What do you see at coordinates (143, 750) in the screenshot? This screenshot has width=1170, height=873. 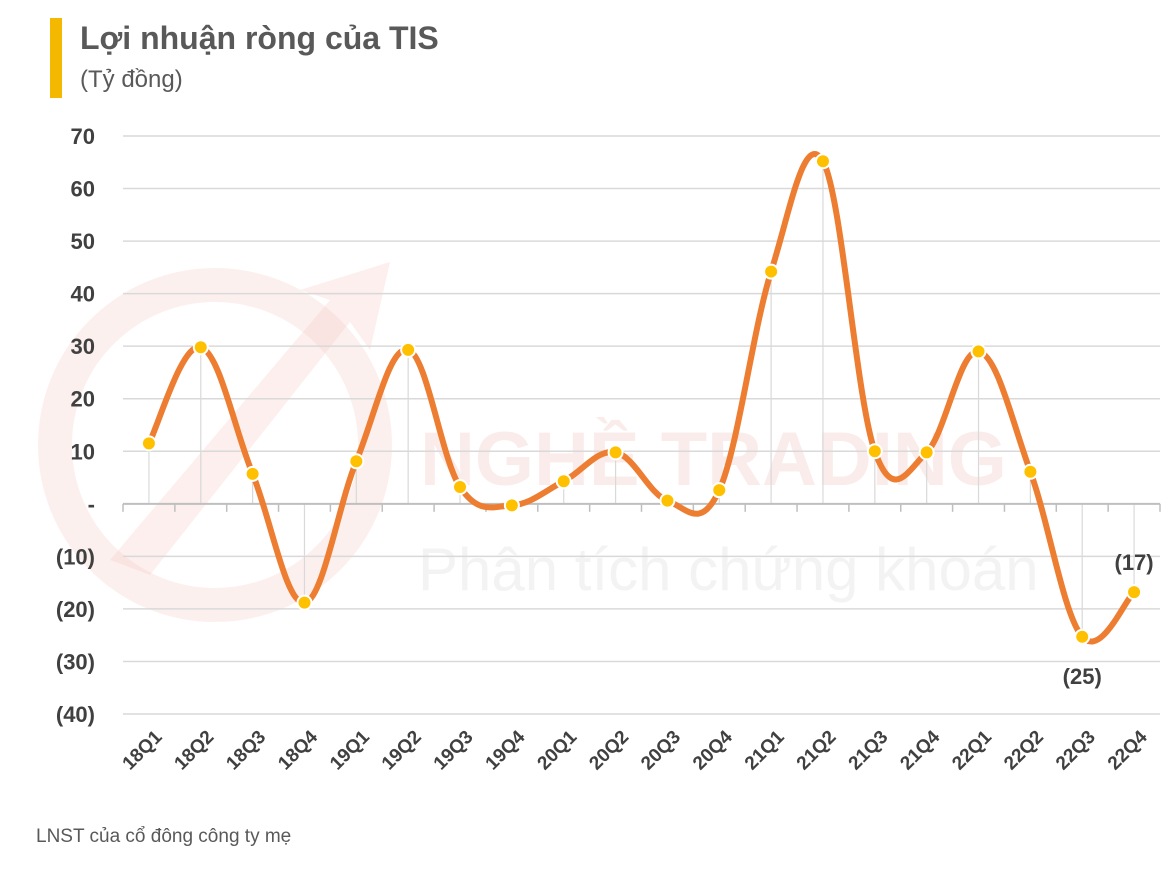 I see `x-tick-label: 18Q1` at bounding box center [143, 750].